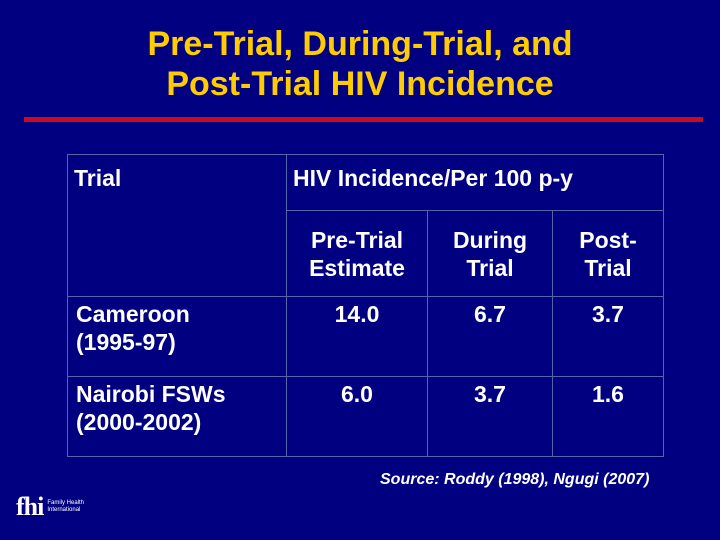  I want to click on table-row: Cameroon (1995-97) 14.0 6.7 3.7, so click(365, 336).